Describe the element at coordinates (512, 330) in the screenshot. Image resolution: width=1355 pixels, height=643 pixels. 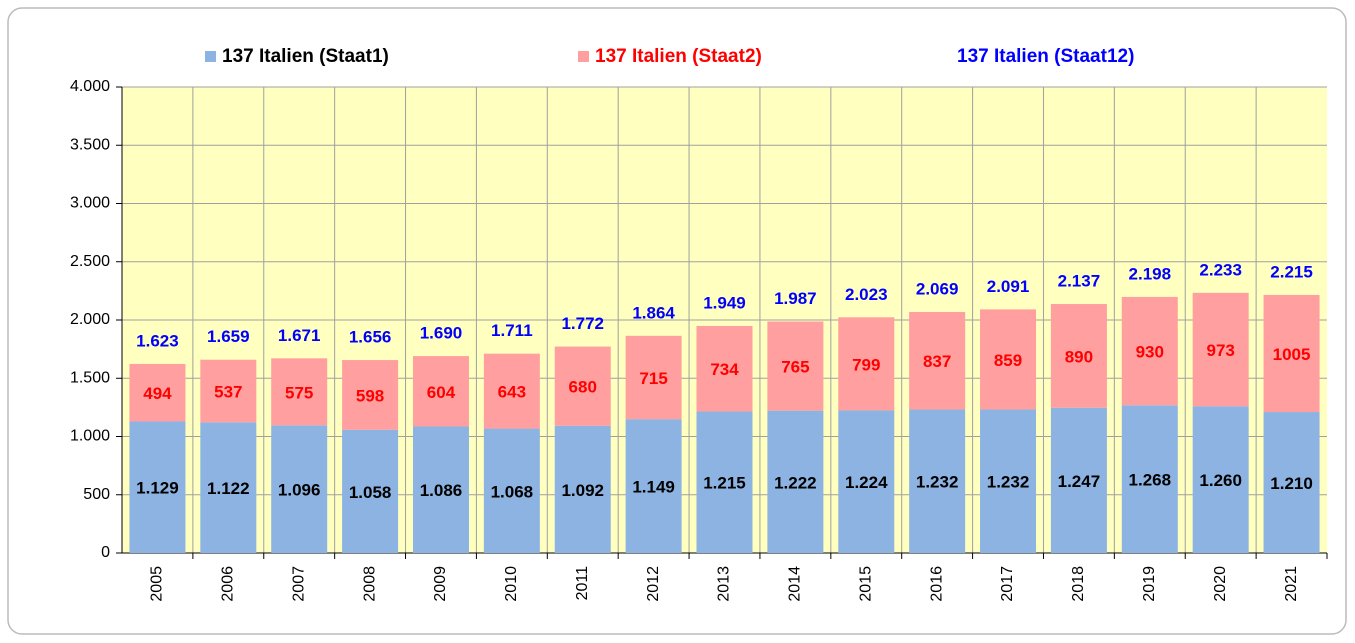
I see `total-label: 1.711` at that location.